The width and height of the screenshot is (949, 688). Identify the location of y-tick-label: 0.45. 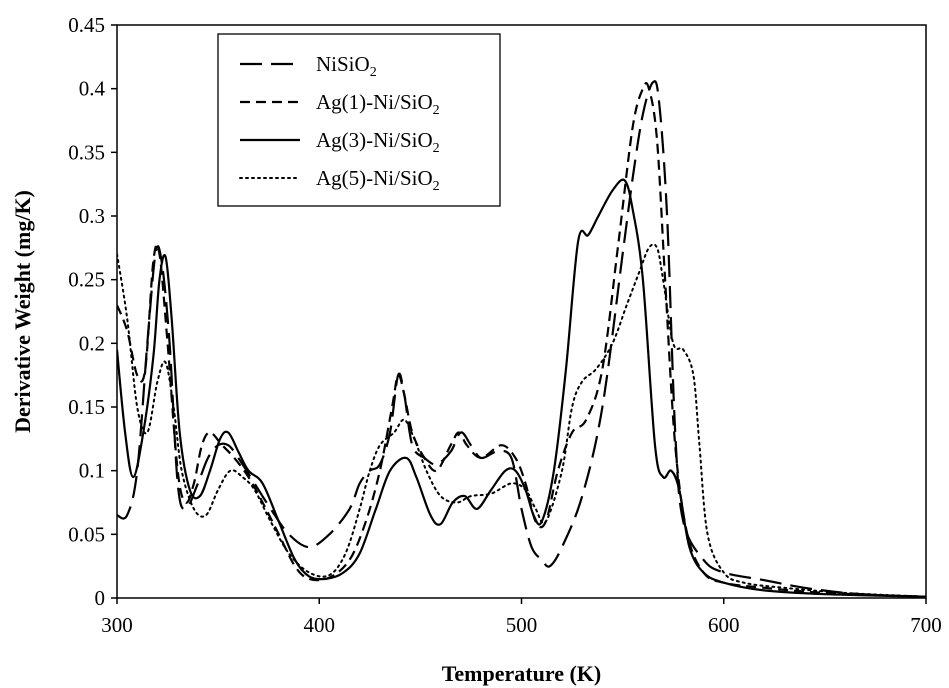
(86, 25).